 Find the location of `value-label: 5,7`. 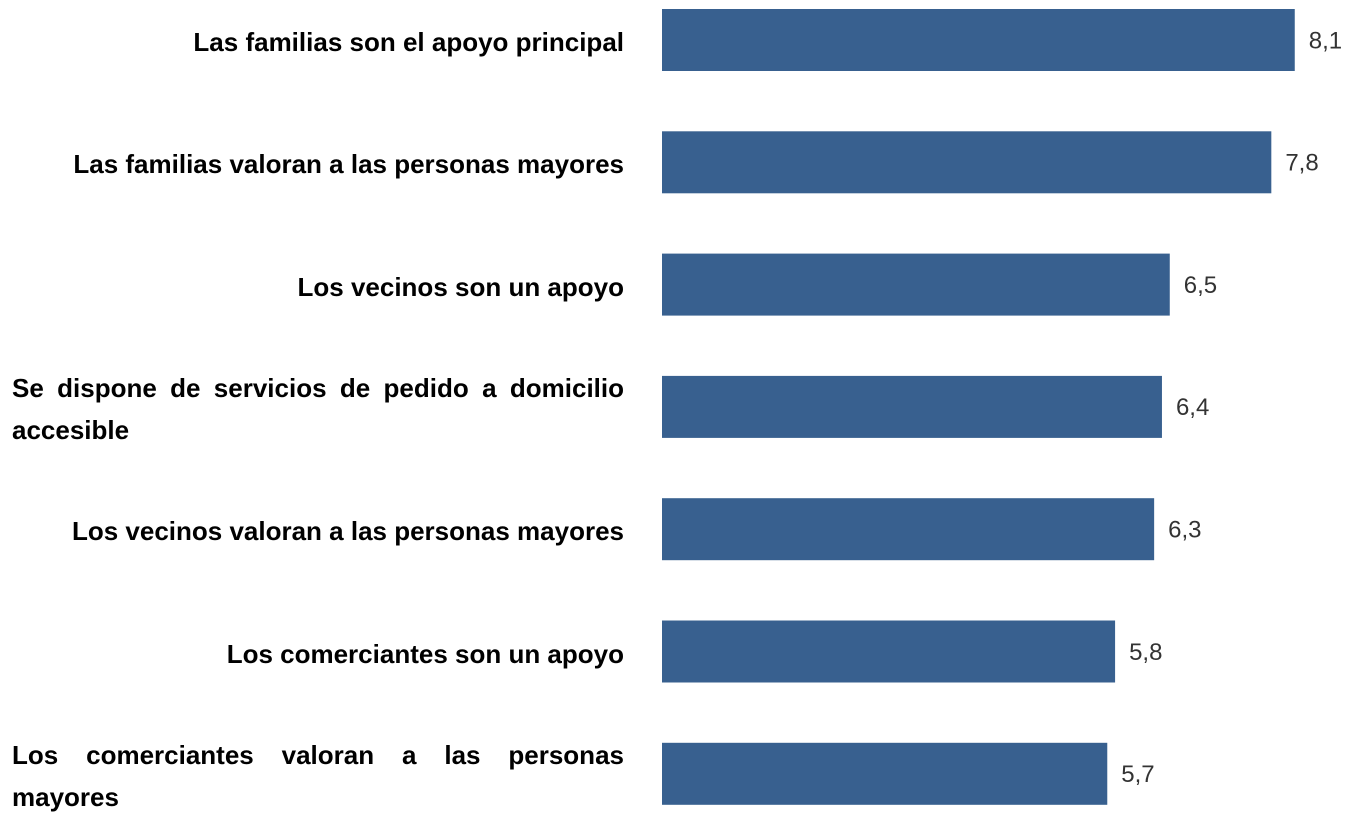

value-label: 5,7 is located at coordinates (1137, 774).